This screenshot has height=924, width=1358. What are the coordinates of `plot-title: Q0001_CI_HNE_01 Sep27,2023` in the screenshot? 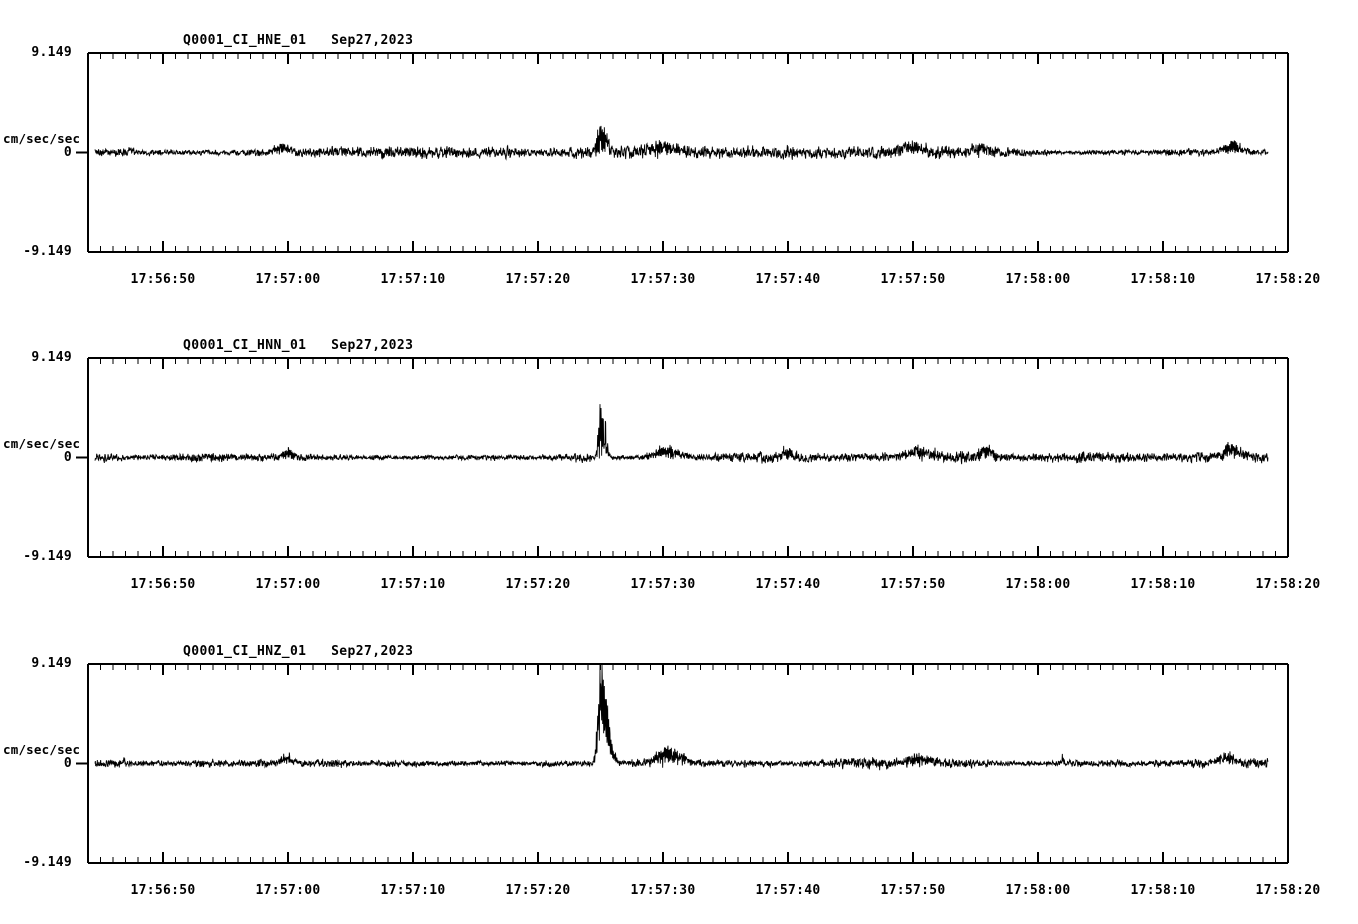 It's located at (298, 40).